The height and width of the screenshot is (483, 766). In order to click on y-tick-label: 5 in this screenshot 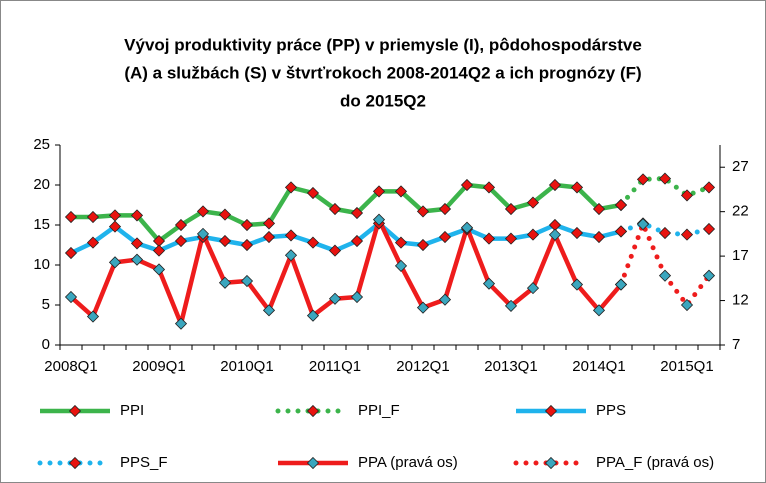, I will do `click(46, 304)`.